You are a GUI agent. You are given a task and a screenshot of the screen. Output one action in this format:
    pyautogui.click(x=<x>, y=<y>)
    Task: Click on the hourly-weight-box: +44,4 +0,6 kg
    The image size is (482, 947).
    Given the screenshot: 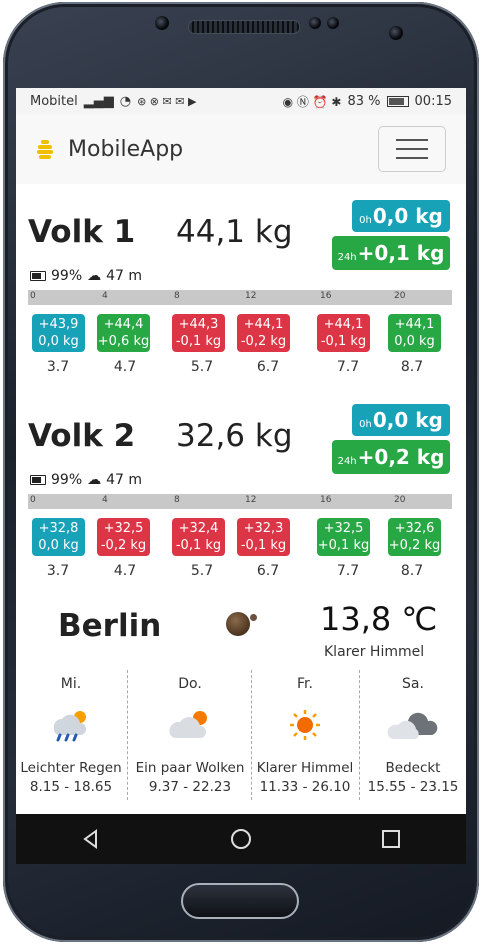 What is the action you would take?
    pyautogui.click(x=123, y=333)
    